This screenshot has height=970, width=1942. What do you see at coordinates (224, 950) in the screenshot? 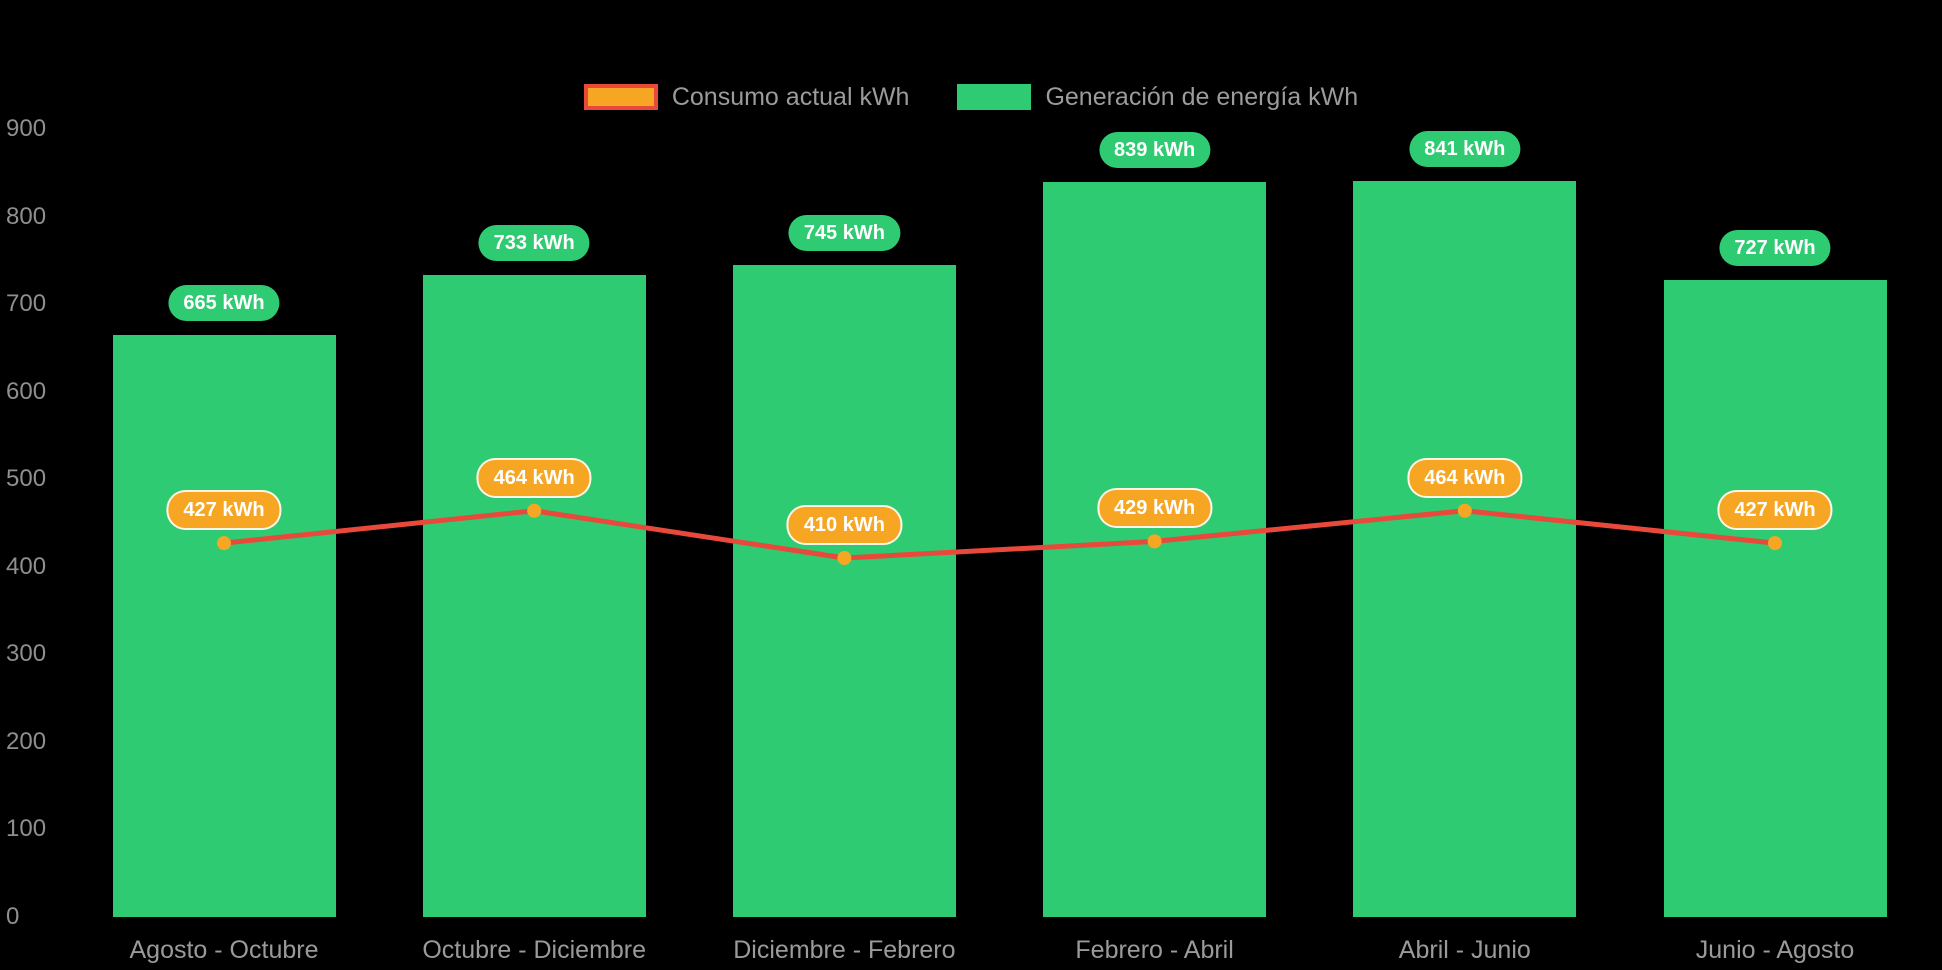
I see `x-axis-category-label: Agosto - Octubre` at bounding box center [224, 950].